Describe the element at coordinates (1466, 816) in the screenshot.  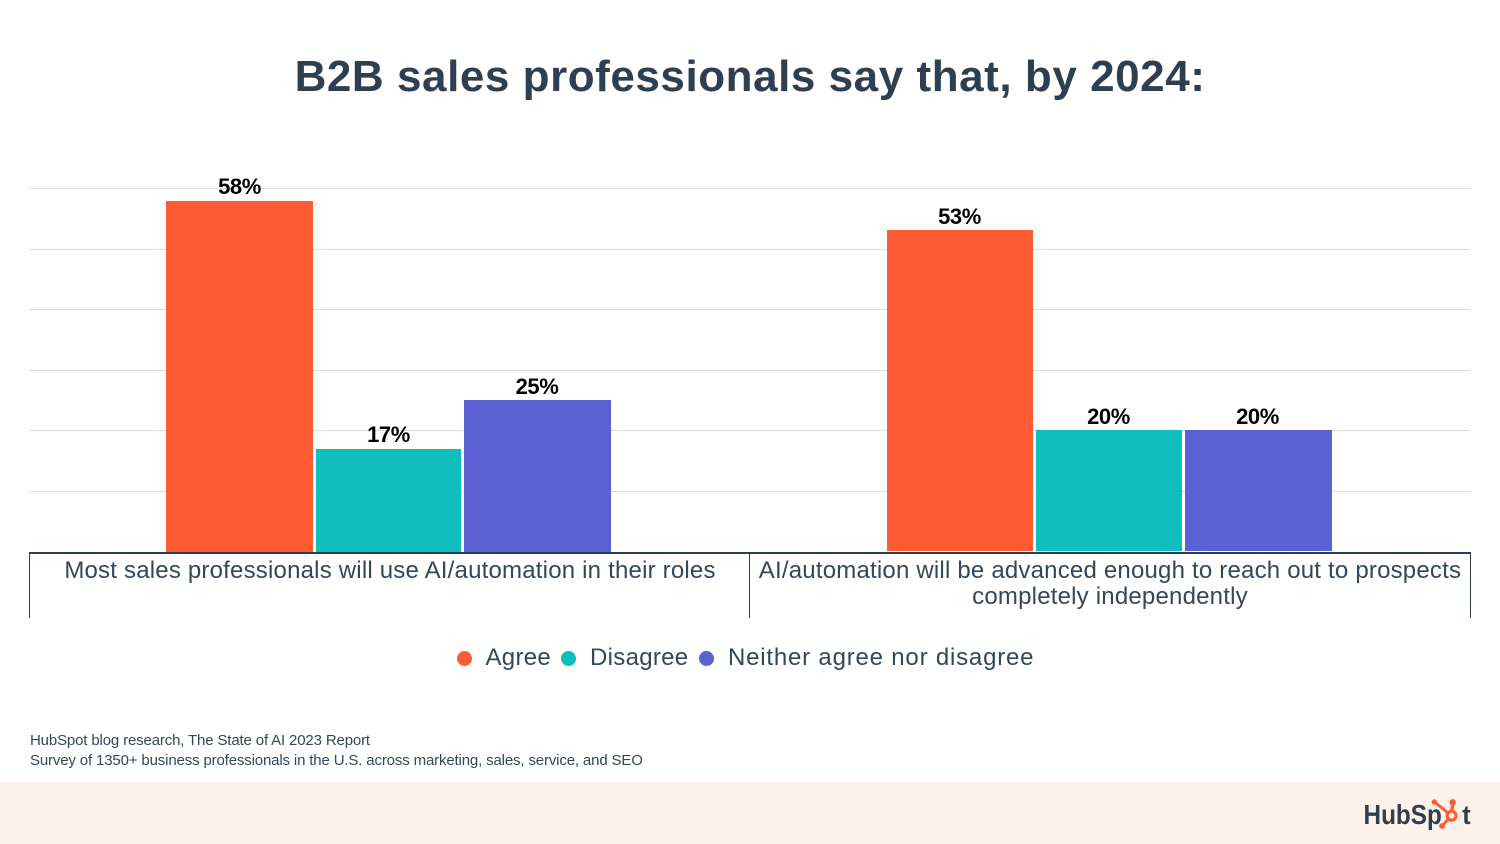
I see `svg-text: t` at that location.